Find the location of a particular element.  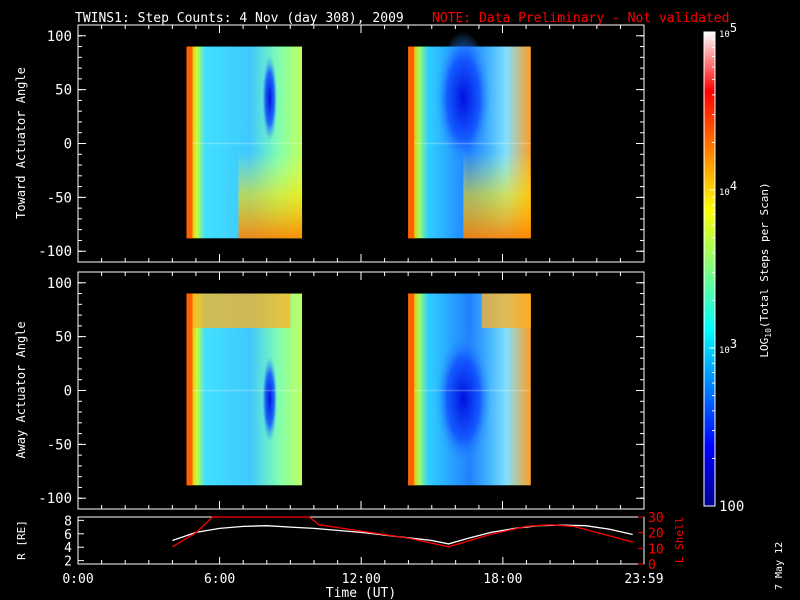

orbit-left-ylabel: R [RE] is located at coordinates (21, 540).